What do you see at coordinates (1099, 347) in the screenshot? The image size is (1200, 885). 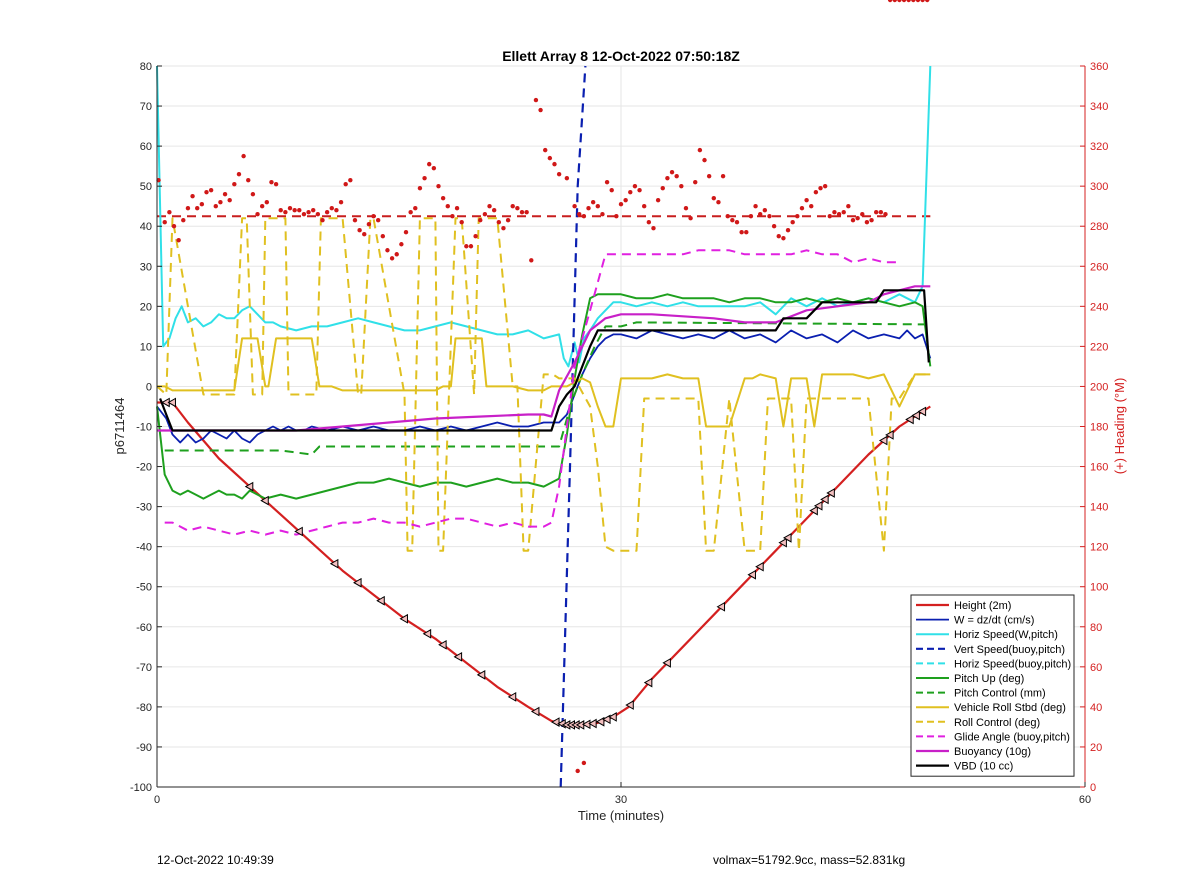 I see `y2-tick-label: 220` at bounding box center [1099, 347].